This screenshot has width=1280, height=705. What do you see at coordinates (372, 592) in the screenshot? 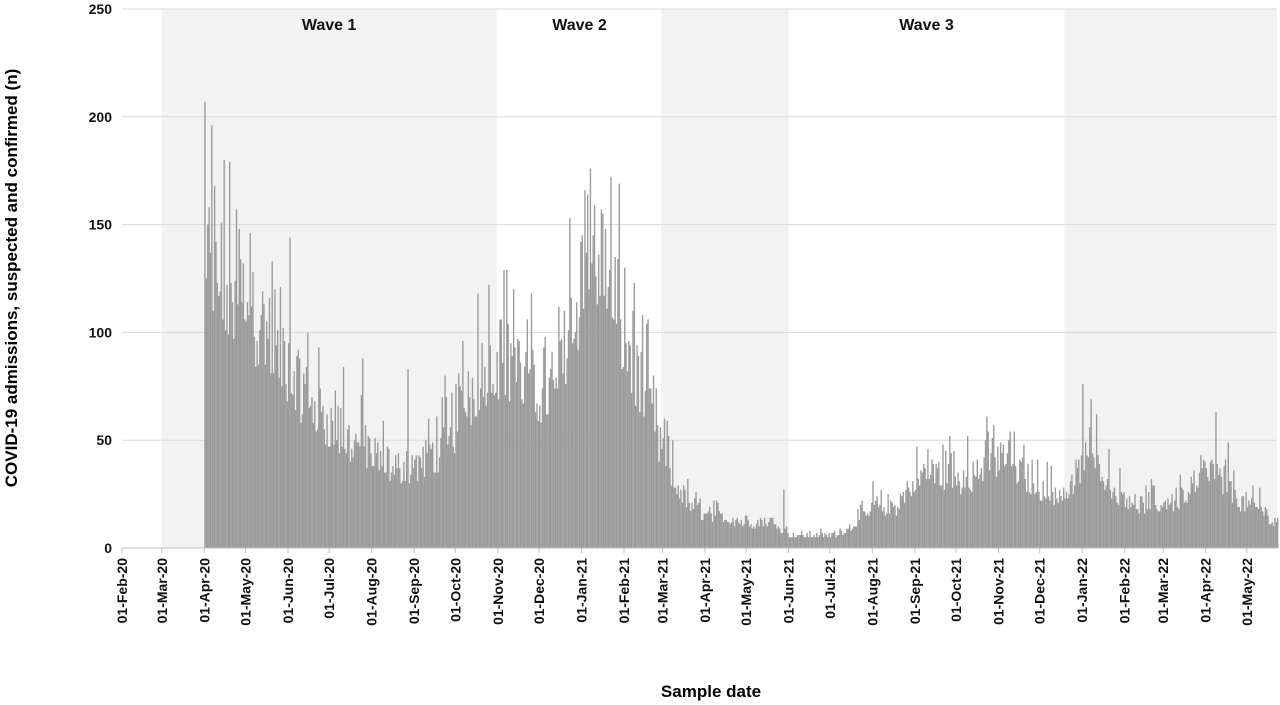
I see `x-tick-label: 01-Aug-20` at bounding box center [372, 592].